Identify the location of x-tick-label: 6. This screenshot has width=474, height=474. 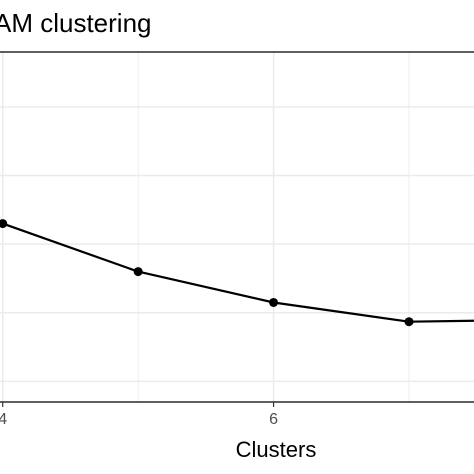
(273, 419).